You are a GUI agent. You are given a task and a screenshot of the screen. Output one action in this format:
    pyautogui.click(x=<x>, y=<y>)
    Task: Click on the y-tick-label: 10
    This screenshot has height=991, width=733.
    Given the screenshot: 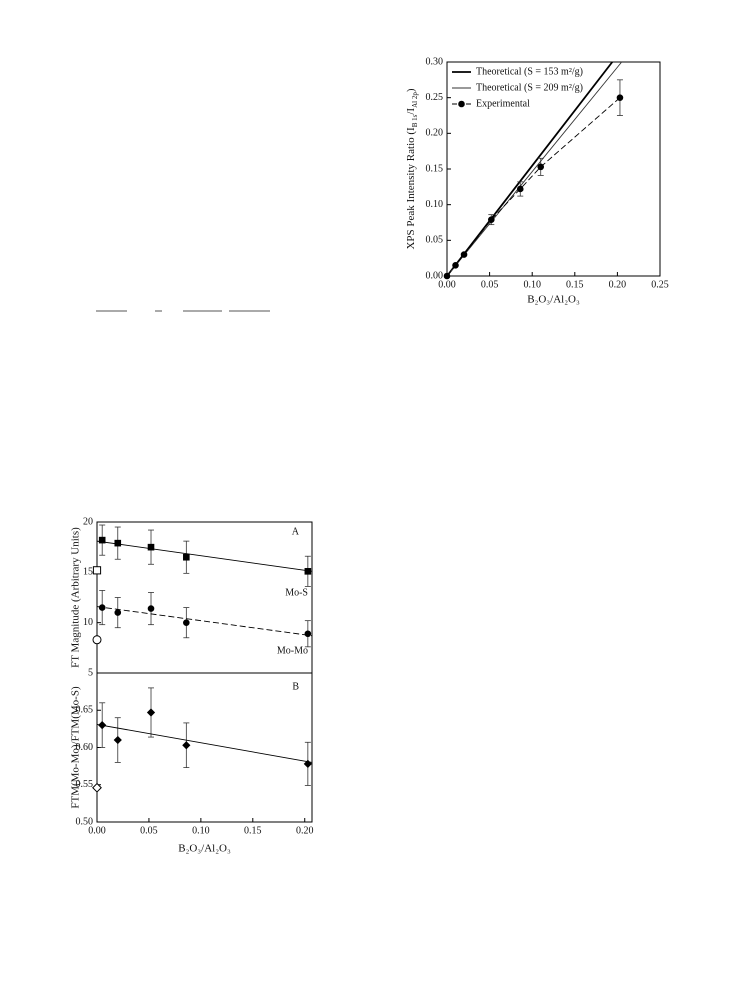 What is the action you would take?
    pyautogui.click(x=88, y=622)
    